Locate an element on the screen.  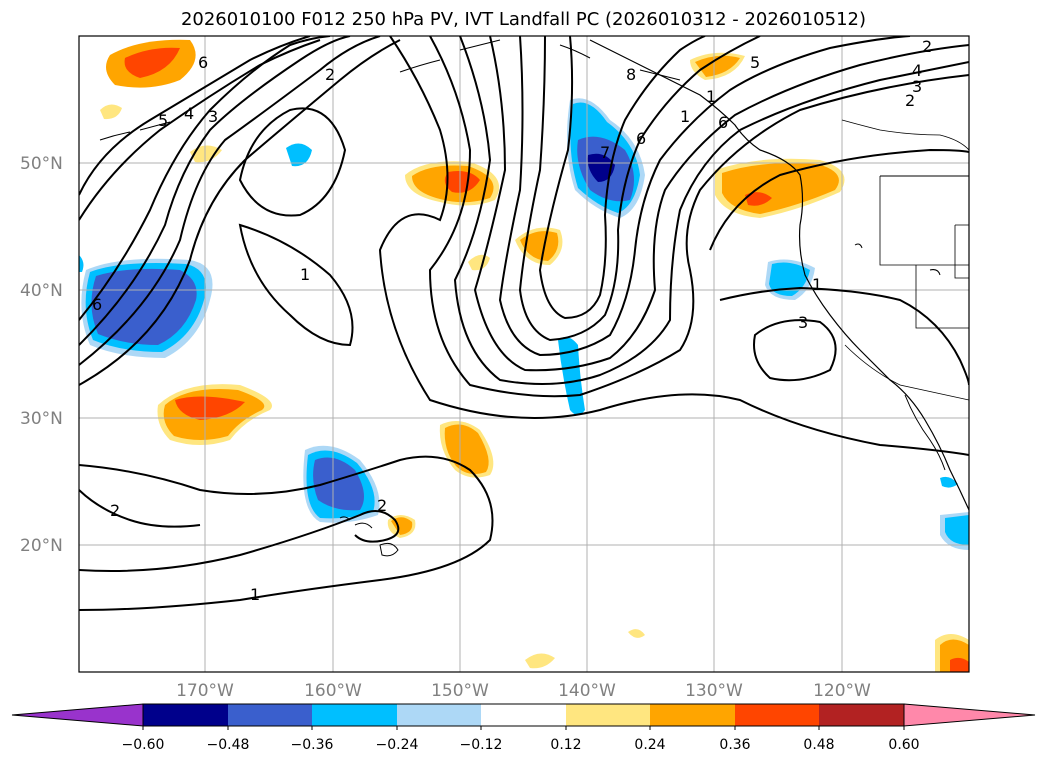
colorbar-tick-label: −0.12 is located at coordinates (481, 745).